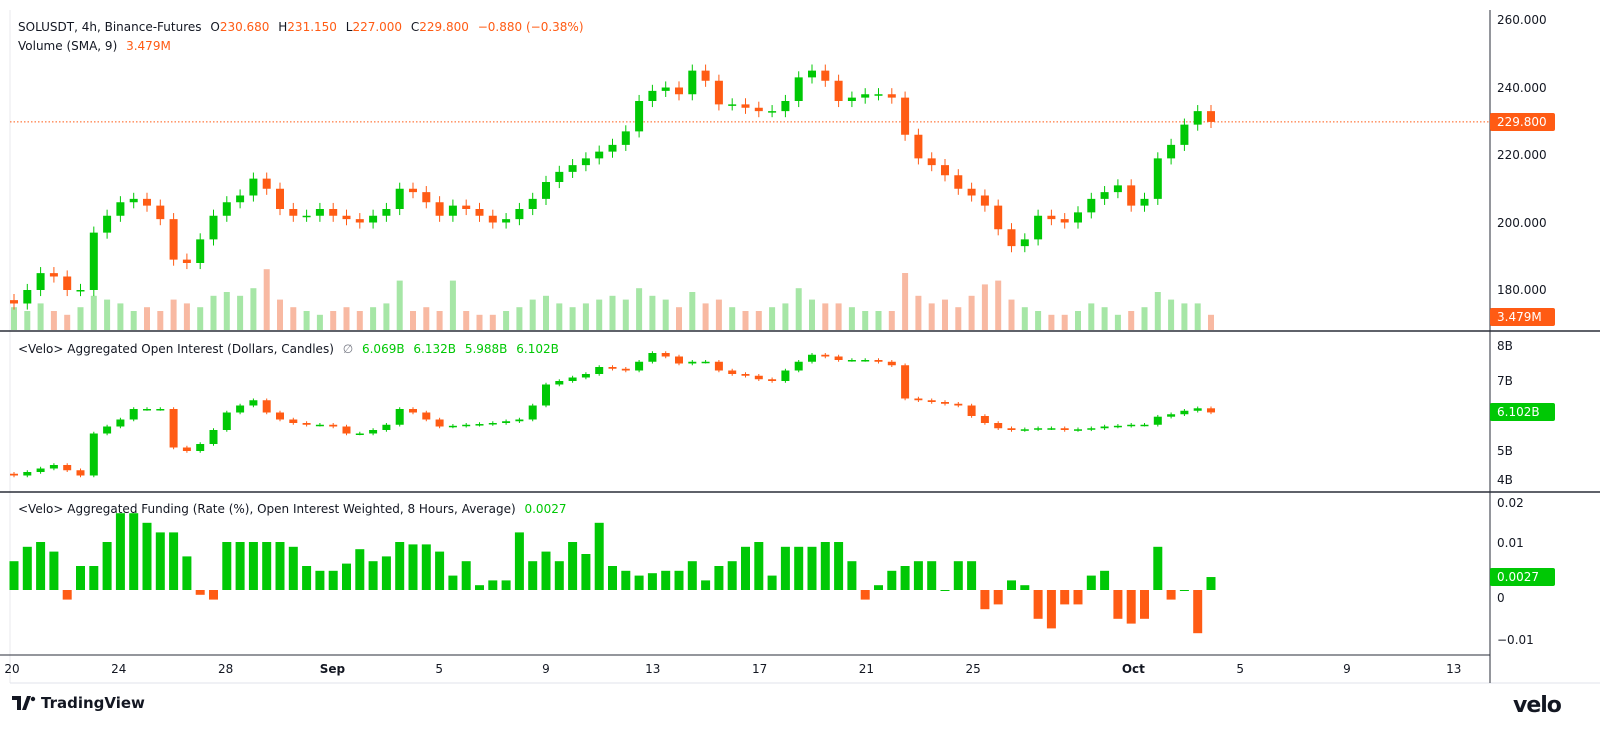 This screenshot has width=1600, height=738. What do you see at coordinates (1522, 223) in the screenshot?
I see `price-tick: 200.000` at bounding box center [1522, 223].